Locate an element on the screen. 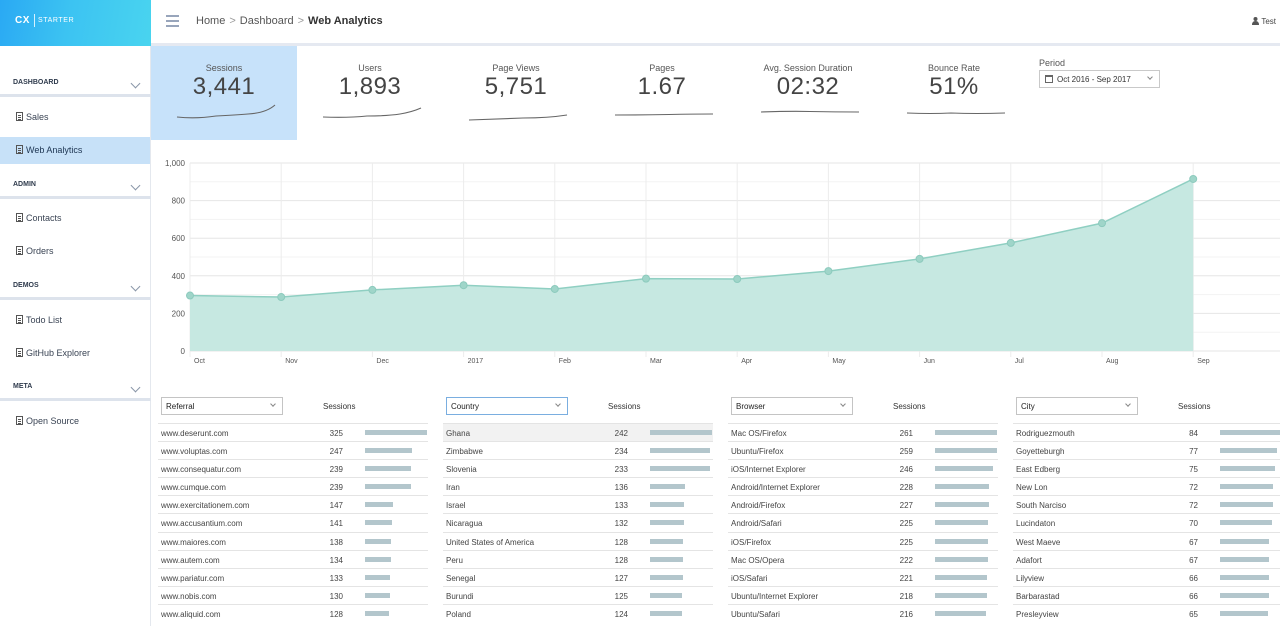 This screenshot has height=626, width=1280. table-row: West Maeve 67 is located at coordinates (1146, 540).